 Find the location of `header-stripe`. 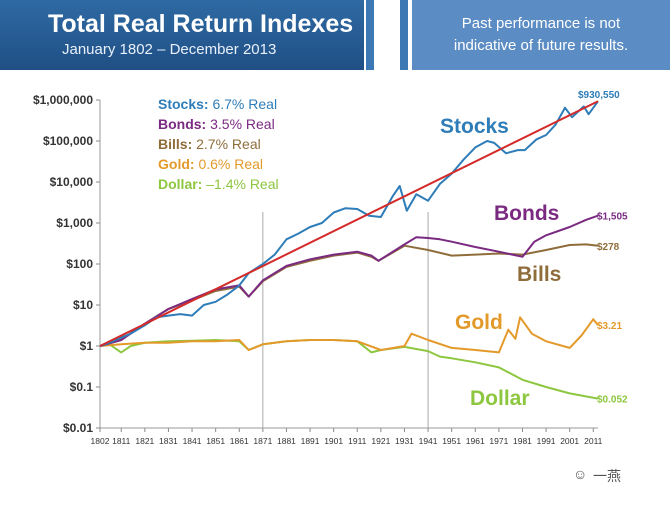

header-stripe is located at coordinates (370, 35).